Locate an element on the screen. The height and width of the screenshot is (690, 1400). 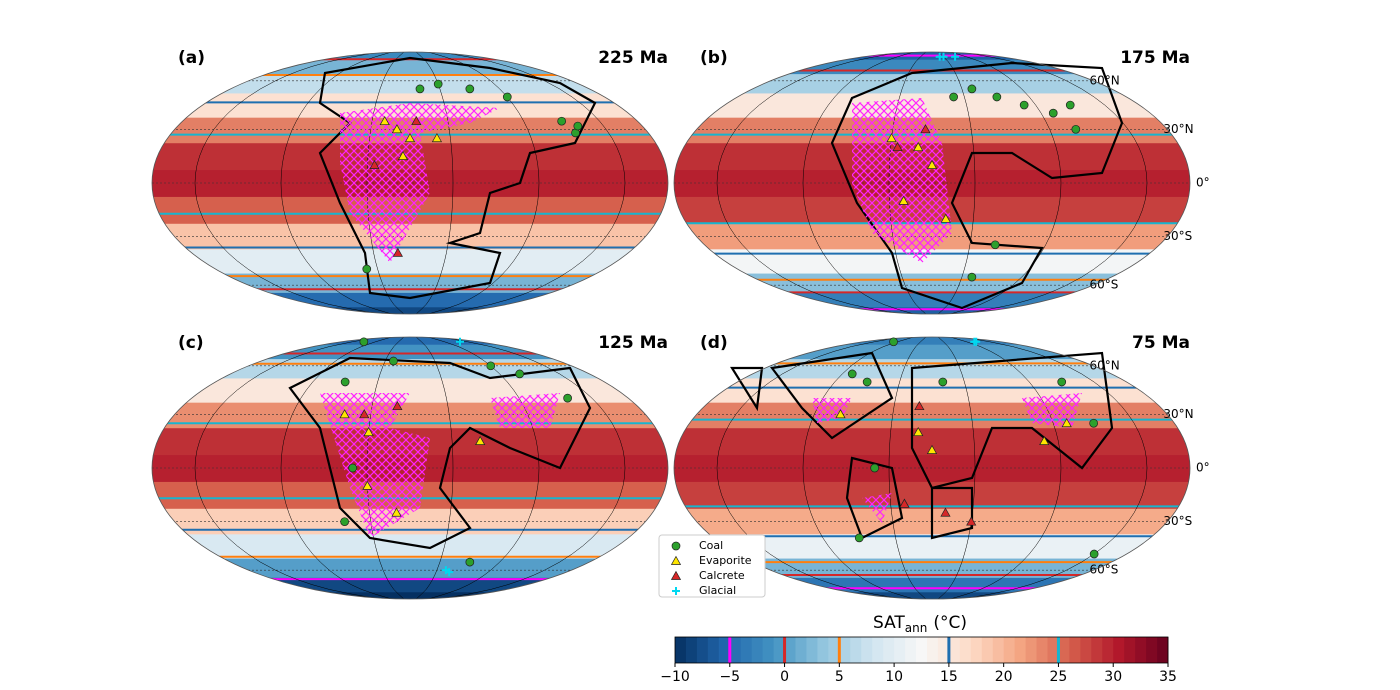
colorbar-tick-label: 15 is located at coordinates (949, 677).